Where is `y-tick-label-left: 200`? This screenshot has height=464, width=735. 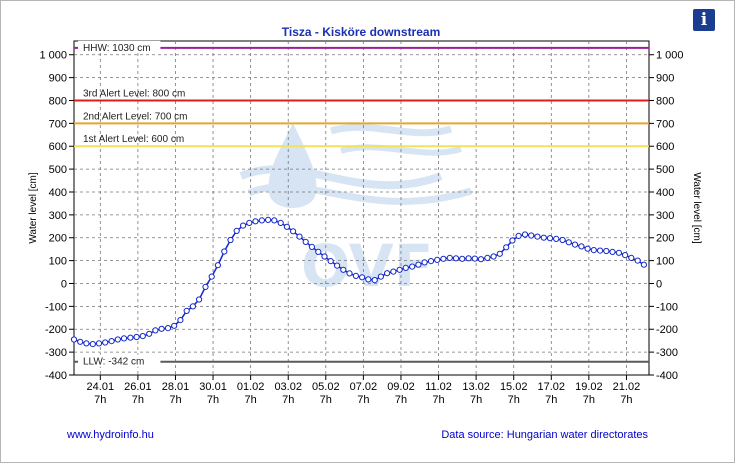
y-tick-label-left: 200 is located at coordinates (58, 239).